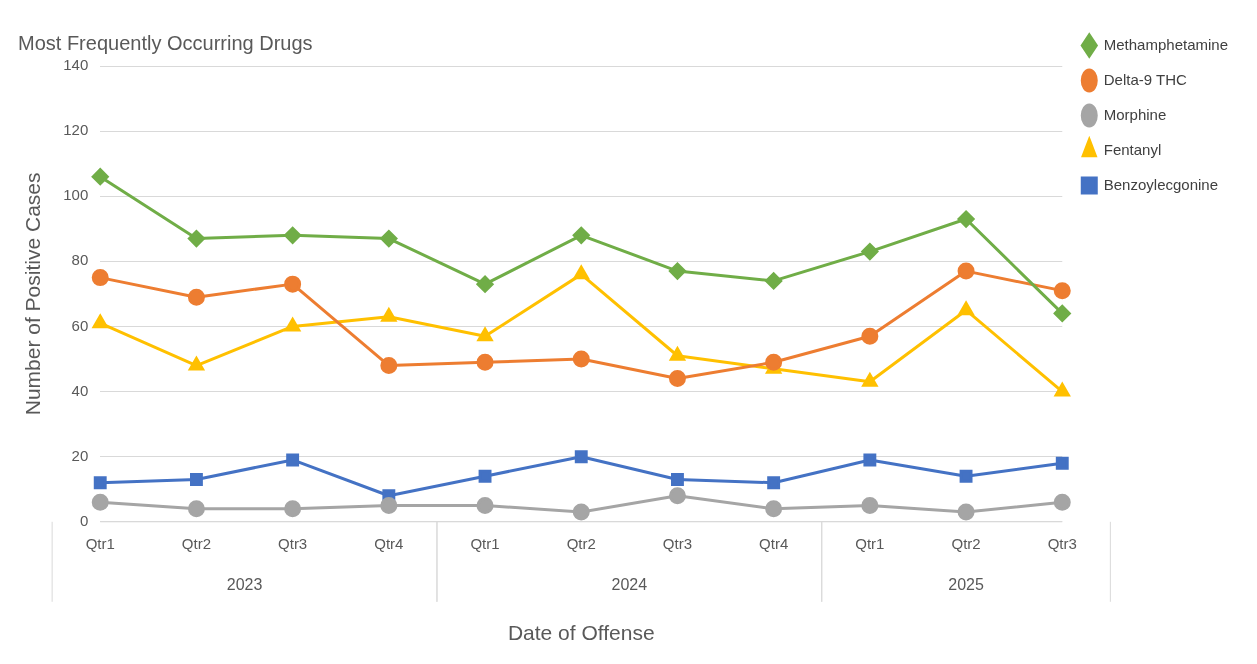  I want to click on text: 2023, so click(244, 585).